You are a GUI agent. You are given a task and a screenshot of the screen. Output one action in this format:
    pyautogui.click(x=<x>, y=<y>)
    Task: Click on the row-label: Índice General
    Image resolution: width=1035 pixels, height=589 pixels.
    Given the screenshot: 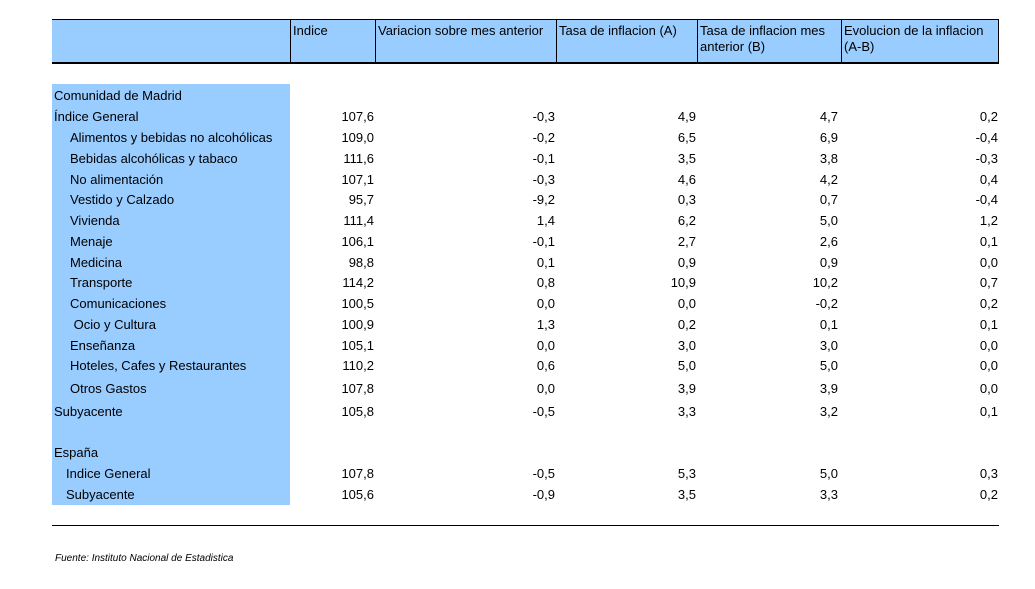 What is the action you would take?
    pyautogui.click(x=96, y=116)
    